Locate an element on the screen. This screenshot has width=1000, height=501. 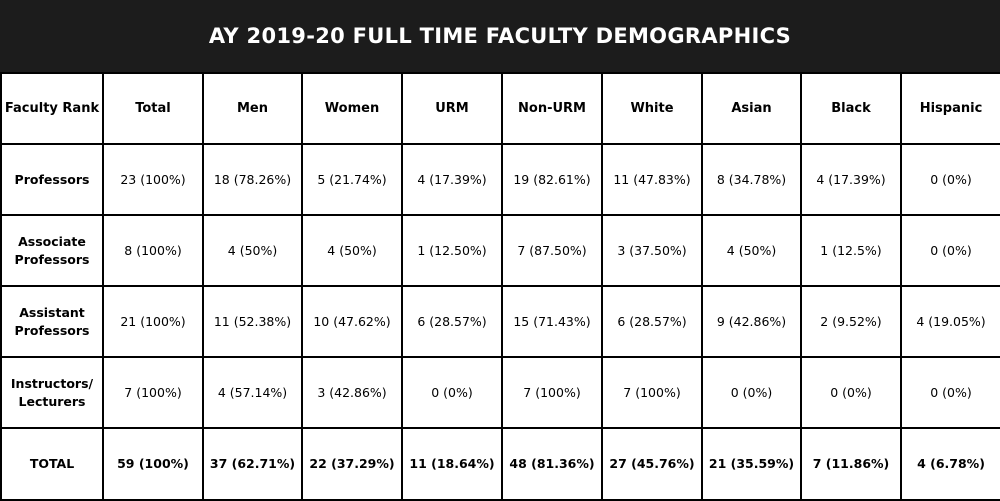
table-cell: 1 (12.5%) is located at coordinates (851, 250).